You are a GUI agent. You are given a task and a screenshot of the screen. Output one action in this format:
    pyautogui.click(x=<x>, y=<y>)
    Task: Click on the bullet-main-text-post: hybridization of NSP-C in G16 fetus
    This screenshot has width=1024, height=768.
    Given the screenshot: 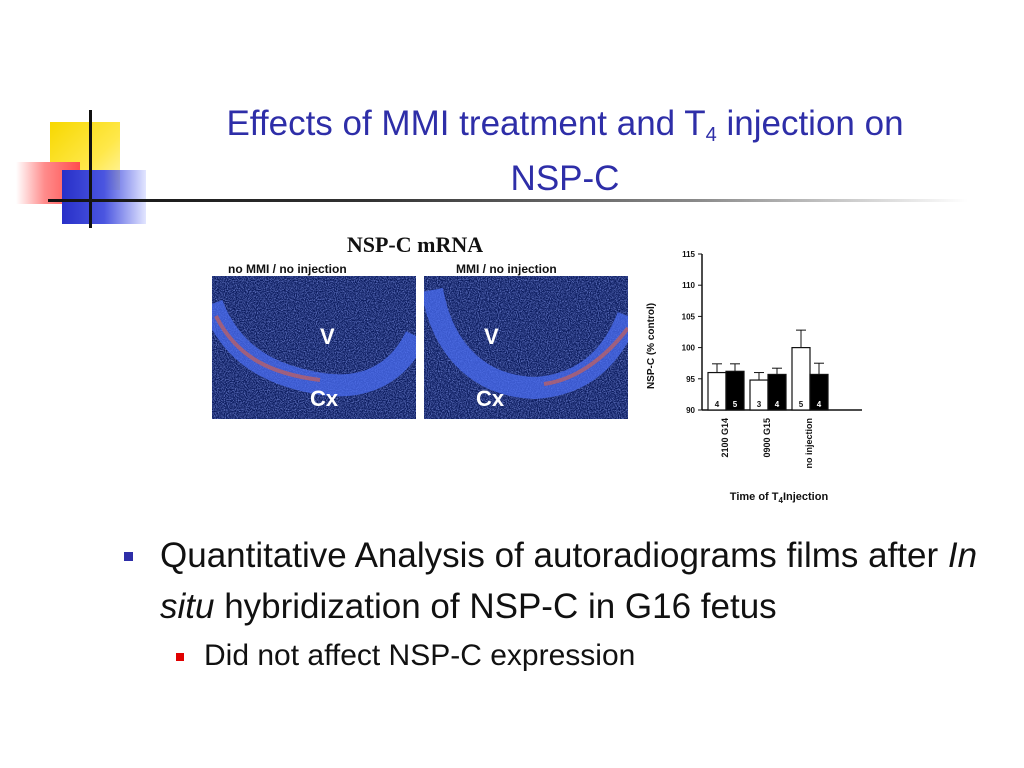 What is the action you would take?
    pyautogui.click(x=495, y=606)
    